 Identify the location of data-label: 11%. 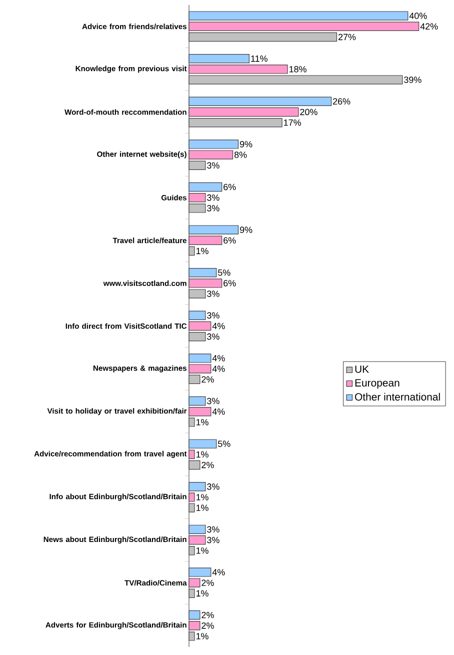
(259, 58).